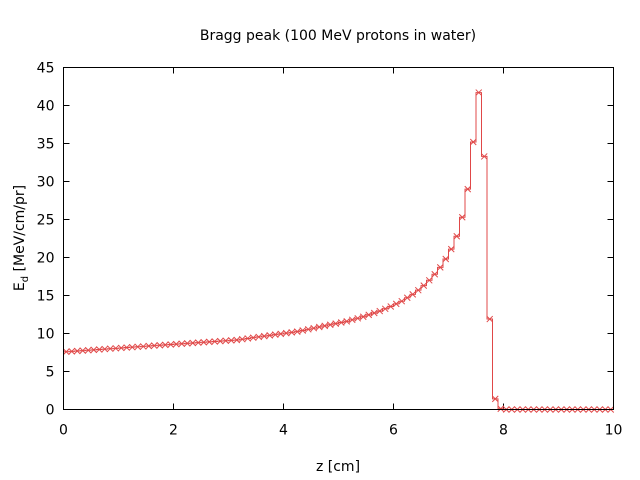  I want to click on y-tick-label: 25, so click(46, 221).